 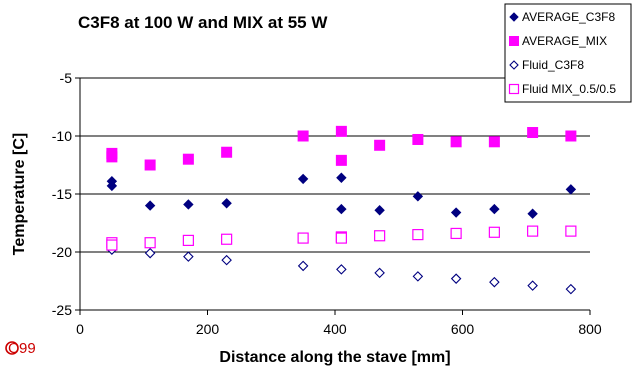 What do you see at coordinates (203, 22) in the screenshot?
I see `chart-title: C3F8 at 100 W and MIX at 55 W` at bounding box center [203, 22].